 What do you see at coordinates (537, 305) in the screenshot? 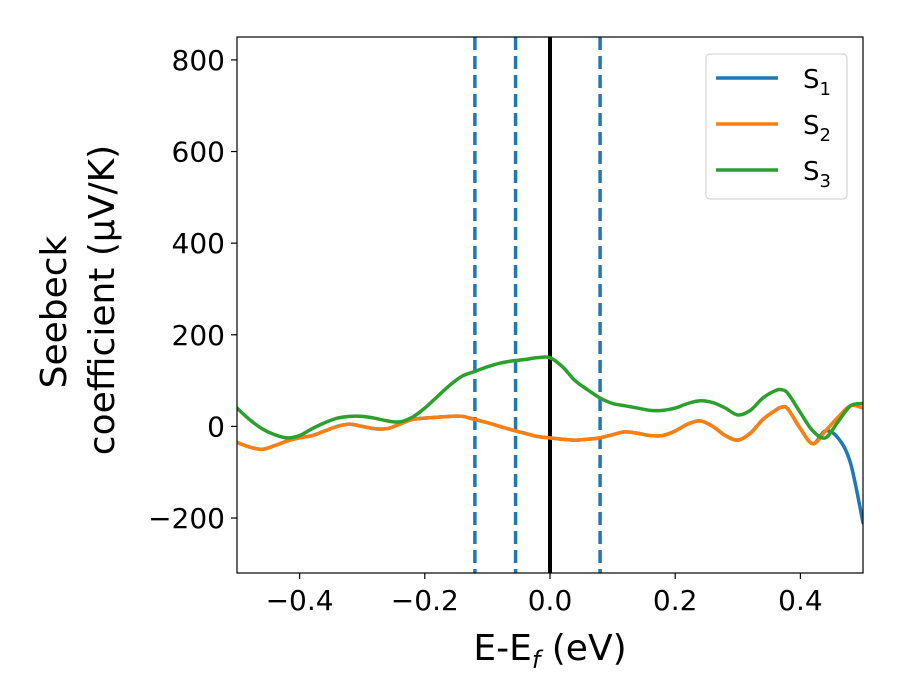
I see `reference-lines` at bounding box center [537, 305].